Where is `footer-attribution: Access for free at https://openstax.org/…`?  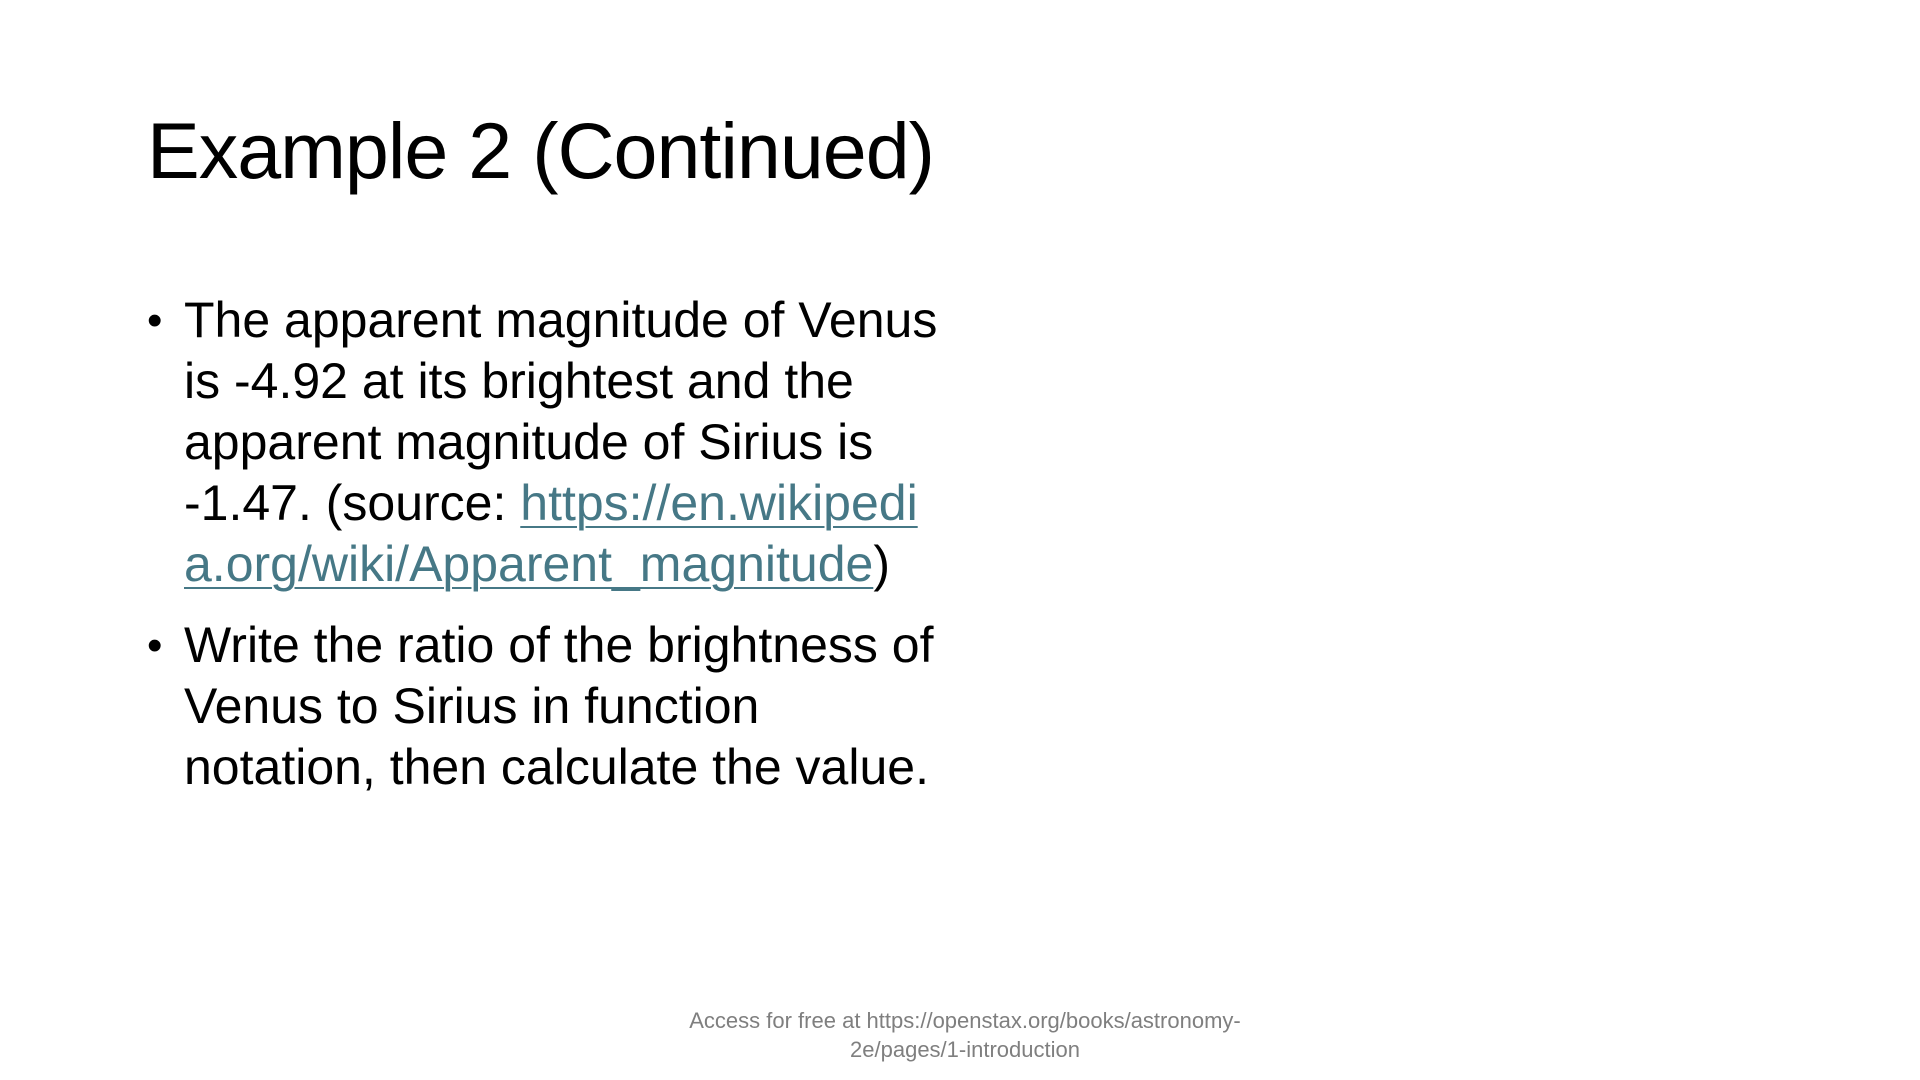
footer-attribution: Access for free at https://openstax.org/… is located at coordinates (965, 1035).